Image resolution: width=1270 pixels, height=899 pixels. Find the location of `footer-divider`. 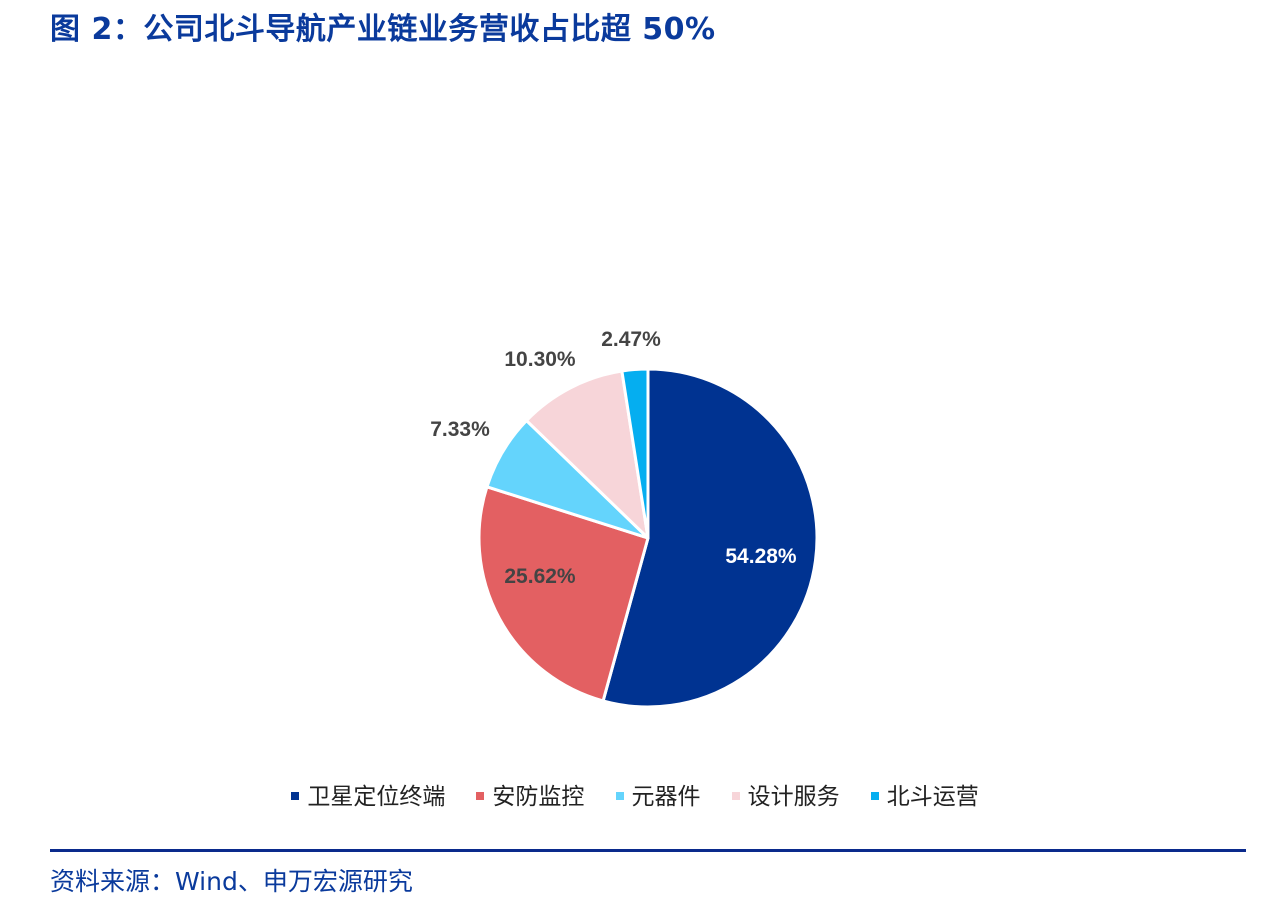

footer-divider is located at coordinates (648, 850).